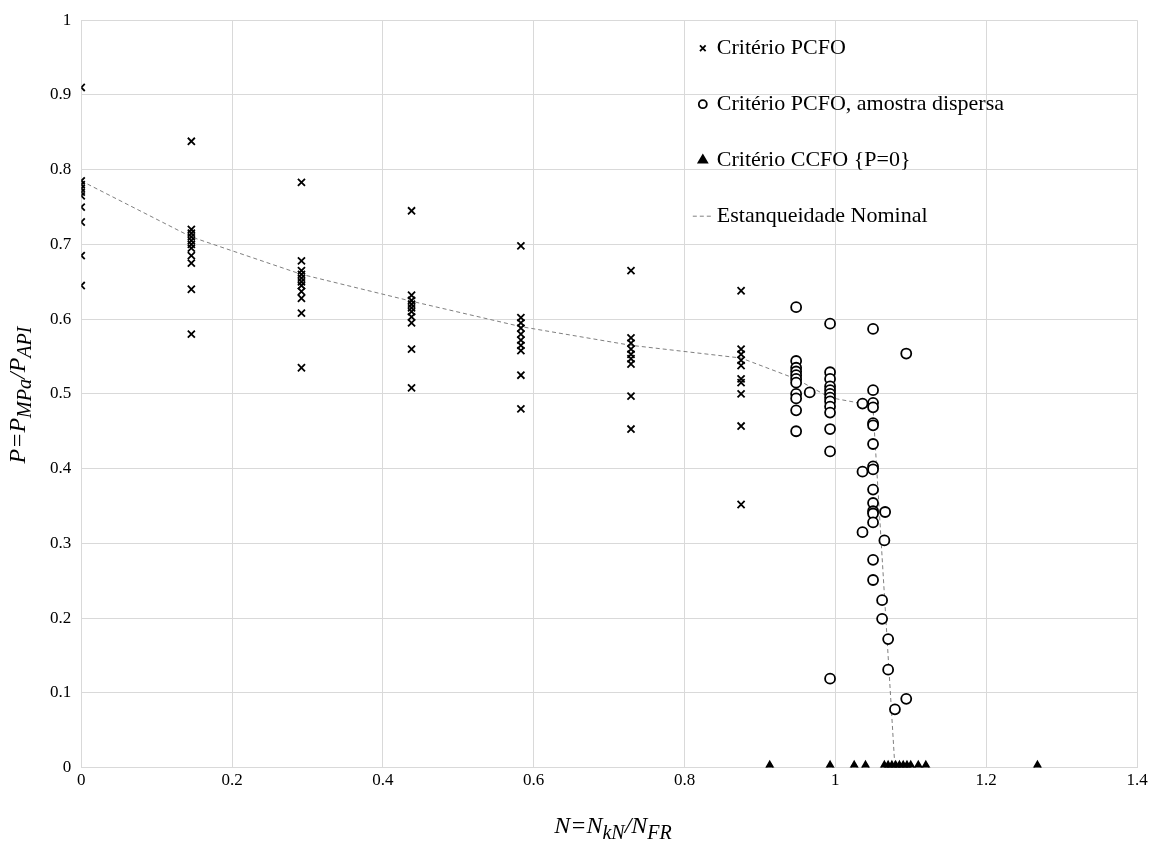 The image size is (1153, 852). Describe the element at coordinates (684, 780) in the screenshot. I see `x-tick-label: 0.8` at that location.